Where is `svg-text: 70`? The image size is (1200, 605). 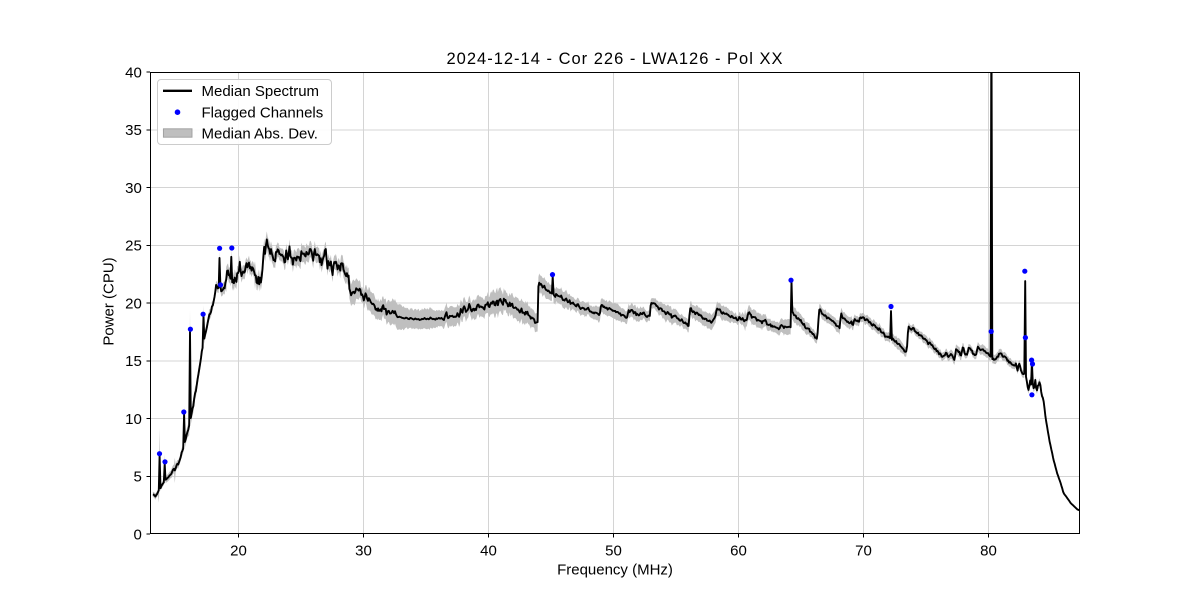 svg-text: 70 is located at coordinates (863, 551).